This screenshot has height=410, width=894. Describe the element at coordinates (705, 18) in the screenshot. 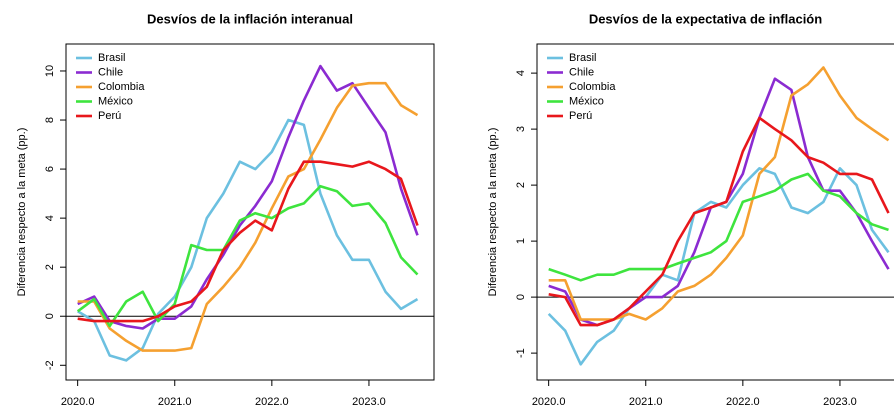

I see `chart-title: Desvíos de la expectativa de inflación` at that location.